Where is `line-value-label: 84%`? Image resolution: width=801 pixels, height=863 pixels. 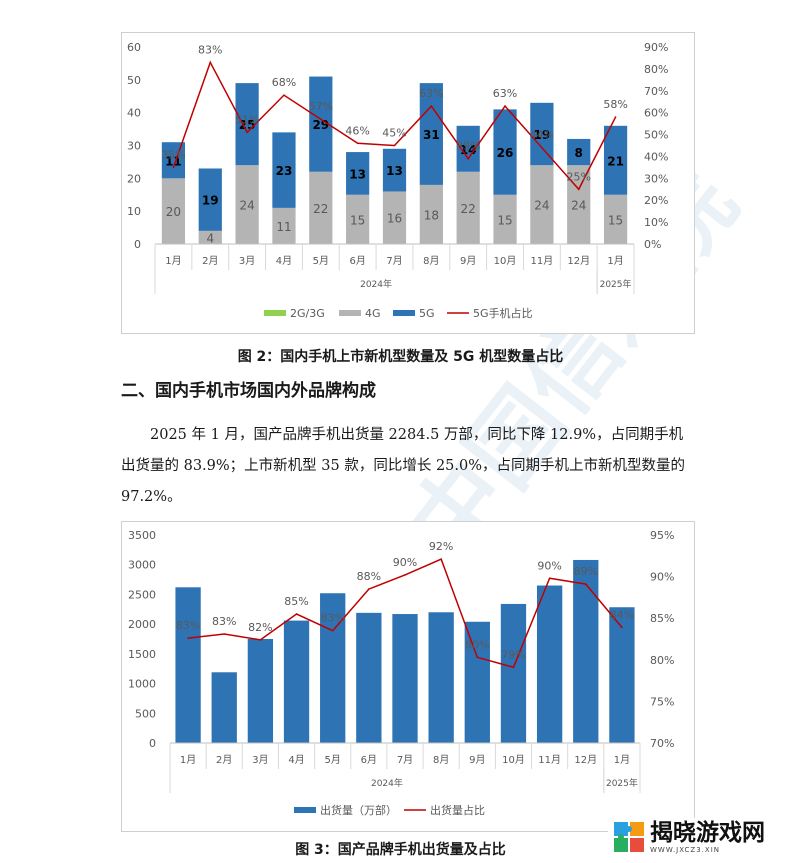
line-value-label: 84% is located at coordinates (622, 614).